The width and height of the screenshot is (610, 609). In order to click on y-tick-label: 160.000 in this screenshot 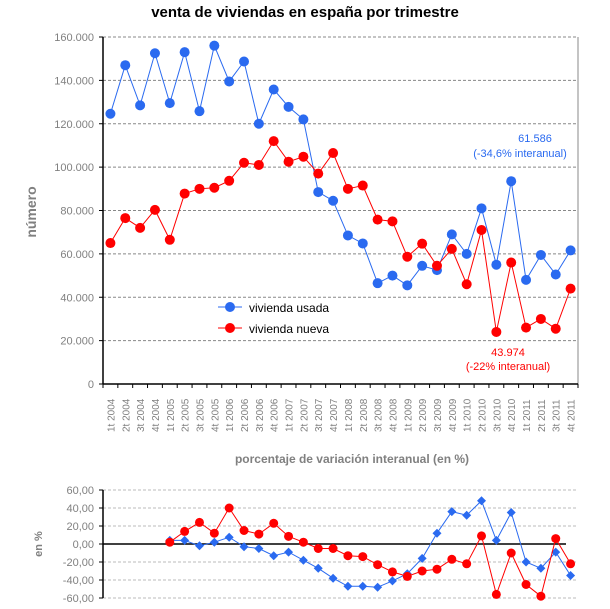, I will do `click(74, 38)`.